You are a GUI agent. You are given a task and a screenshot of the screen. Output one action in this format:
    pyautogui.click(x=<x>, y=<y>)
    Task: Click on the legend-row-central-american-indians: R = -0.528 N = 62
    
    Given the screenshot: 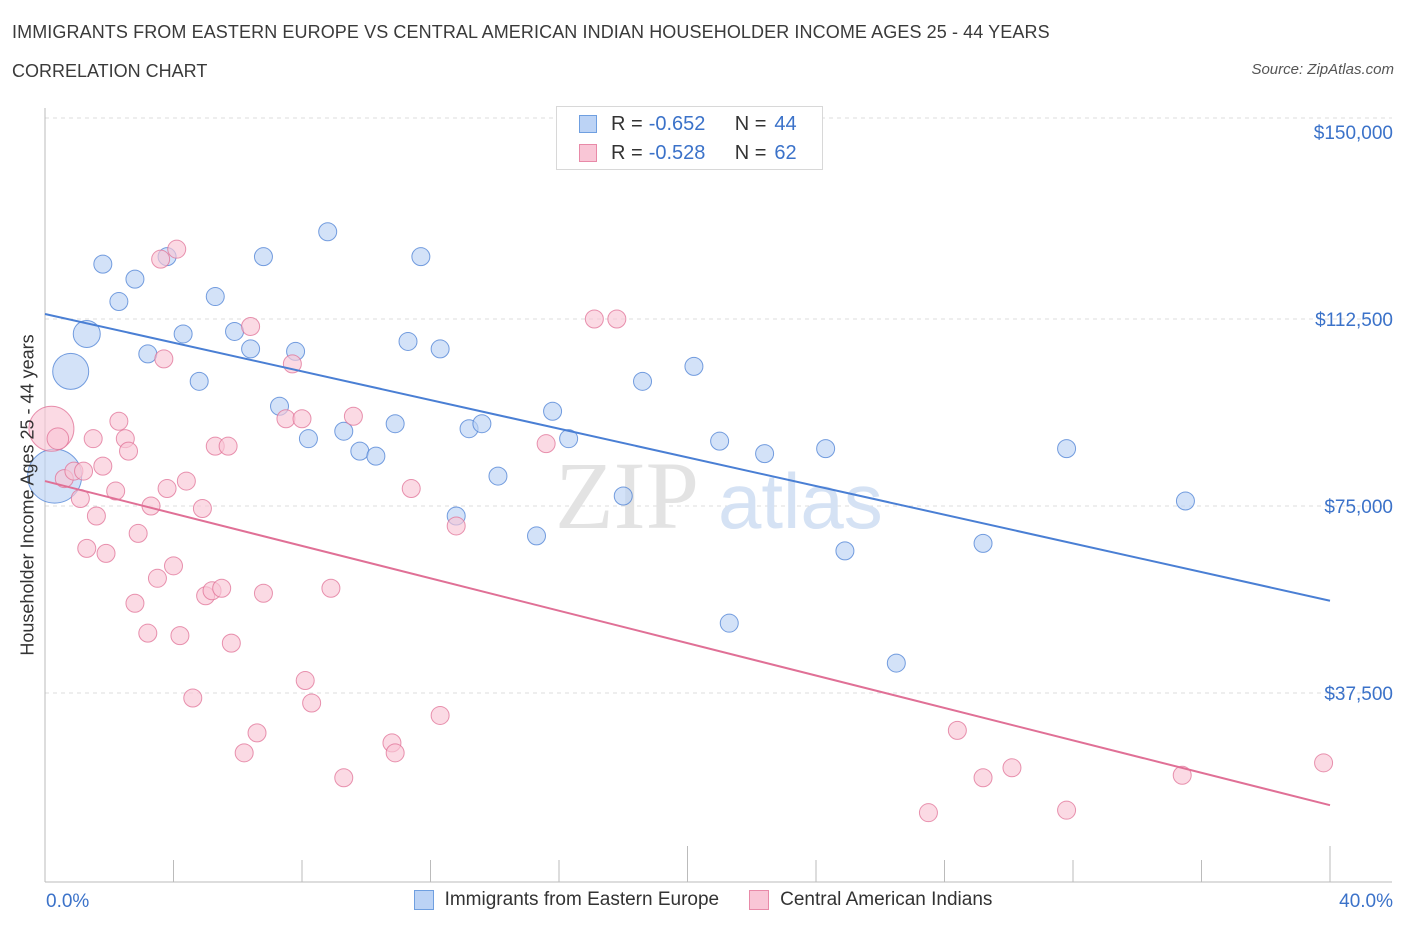 What is the action you would take?
    pyautogui.click(x=688, y=153)
    